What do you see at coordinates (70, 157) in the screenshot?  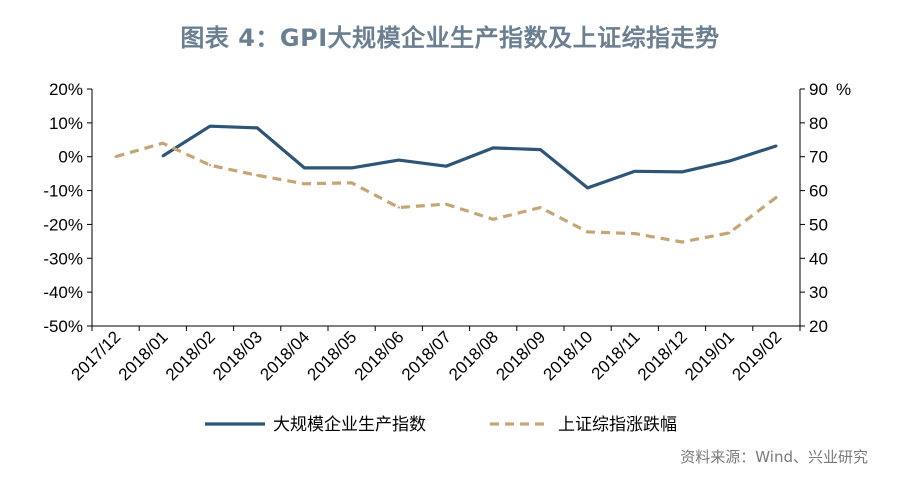 I see `y-left-tick-label: 0%` at bounding box center [70, 157].